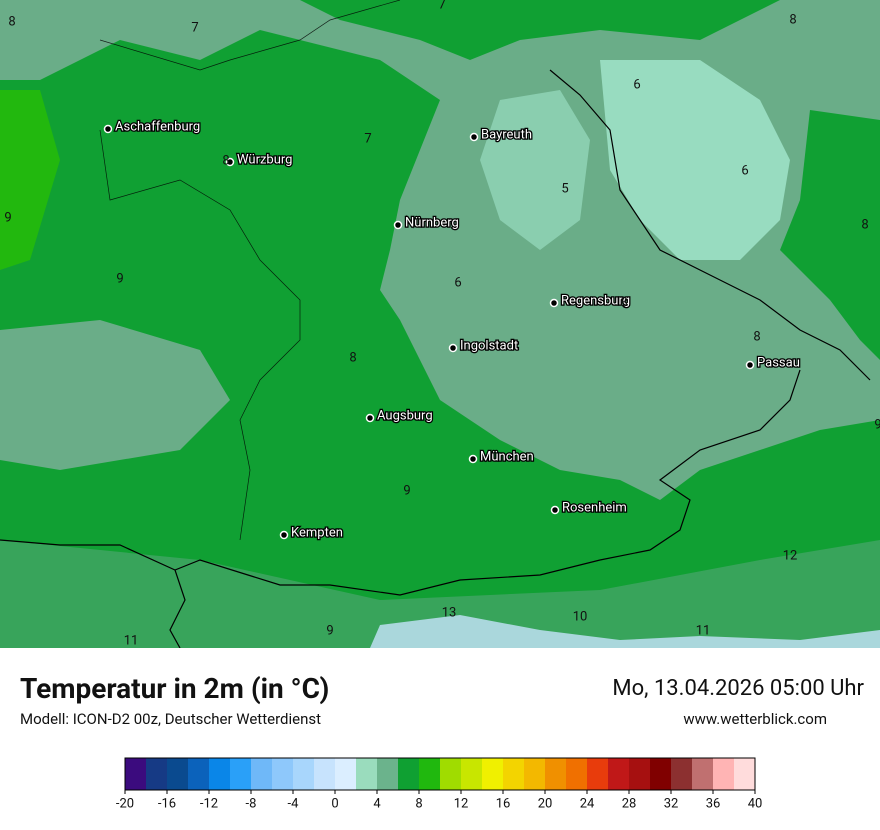  Describe the element at coordinates (564, 188) in the screenshot. I see `isoline-label: 5` at that location.